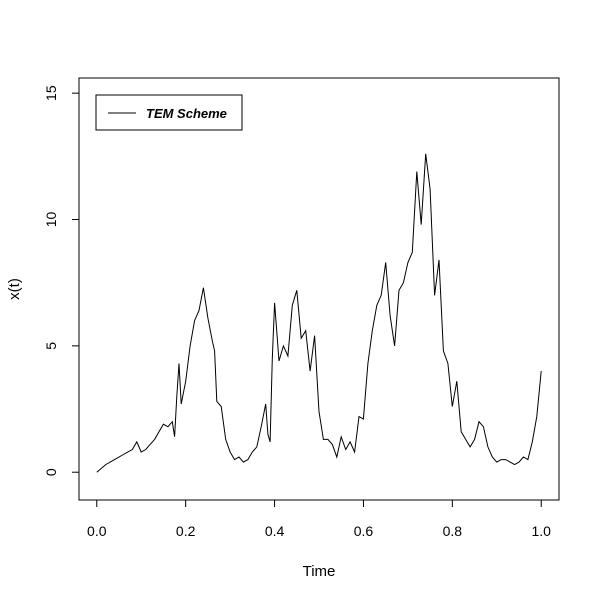 This screenshot has height=600, width=600. What do you see at coordinates (541, 531) in the screenshot?
I see `x-tick-label: 1.0` at bounding box center [541, 531].